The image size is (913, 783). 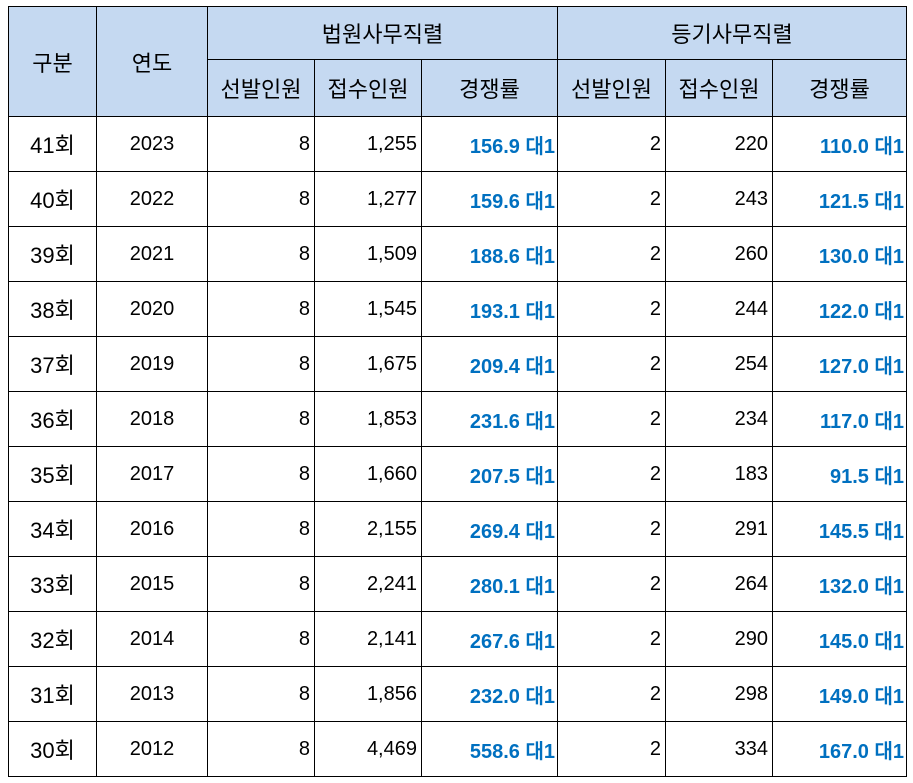 What do you see at coordinates (368, 694) in the screenshot?
I see `row-court-applicants: 1,856` at bounding box center [368, 694].